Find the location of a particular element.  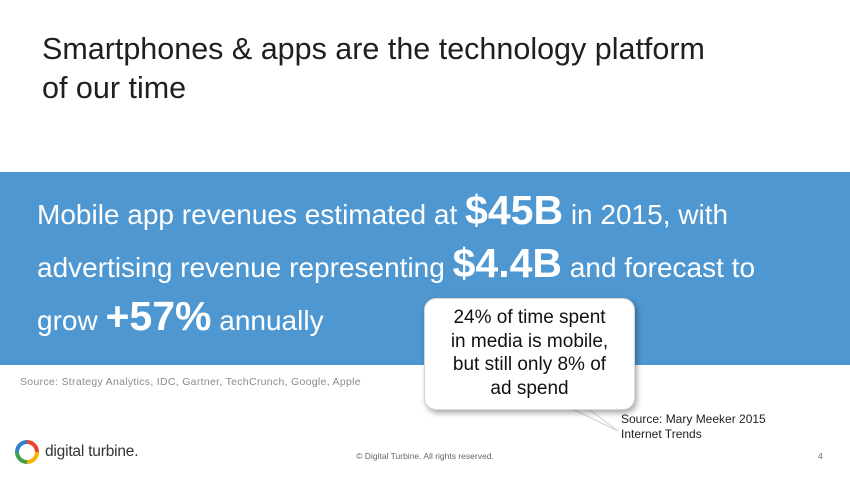

copyright-notice: © Digital Turbine. All rights reserved. is located at coordinates (425, 456).